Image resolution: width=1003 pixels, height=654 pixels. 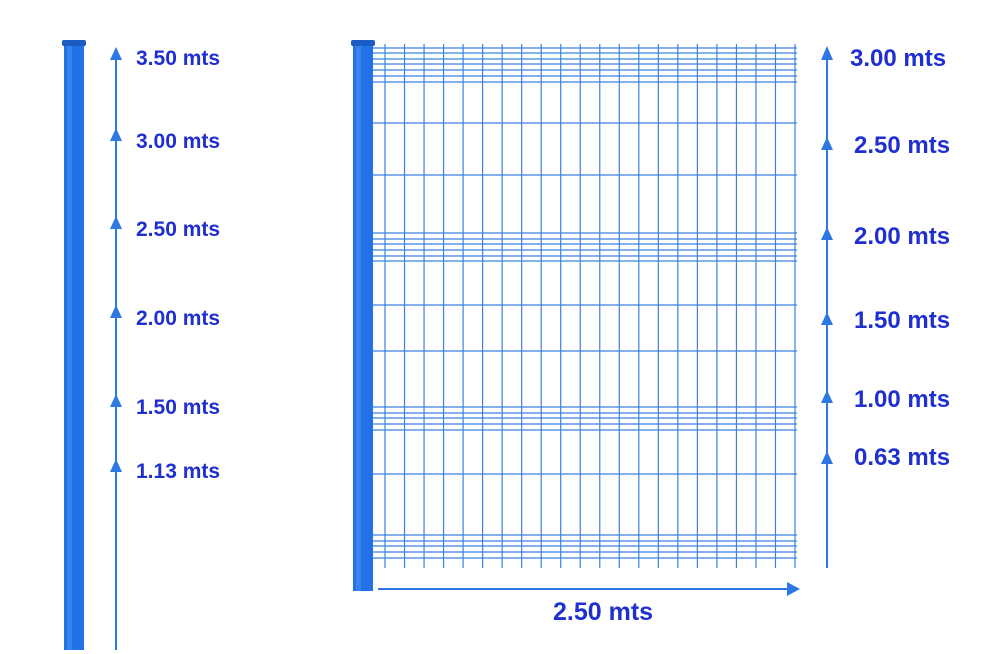 What do you see at coordinates (902, 236) in the screenshot?
I see `panel-label-2-00: 2.00 mts` at bounding box center [902, 236].